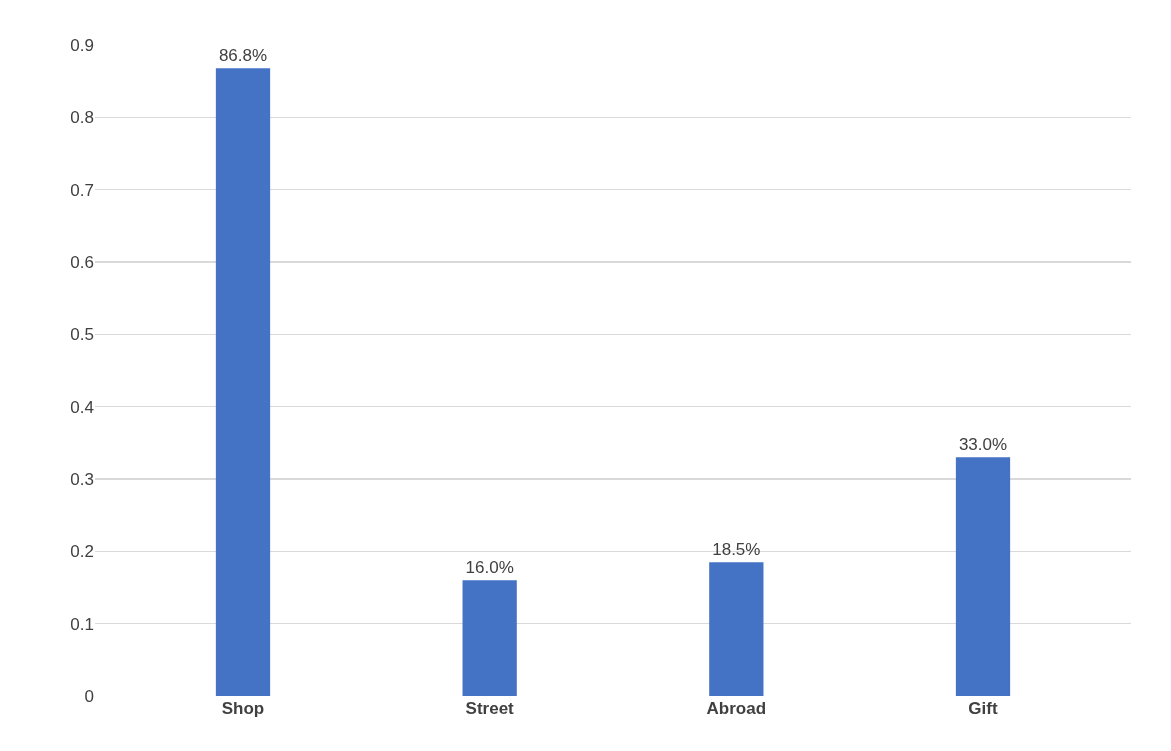 The image size is (1171, 751). What do you see at coordinates (983, 445) in the screenshot?
I see `data-label: 33.0%` at bounding box center [983, 445].